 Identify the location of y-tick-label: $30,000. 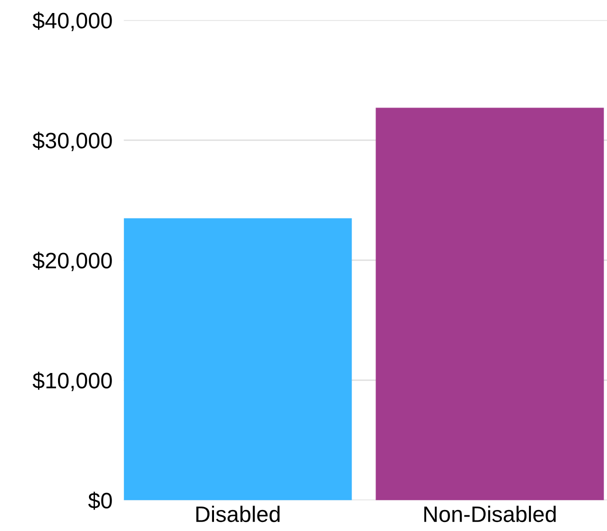
(72, 142).